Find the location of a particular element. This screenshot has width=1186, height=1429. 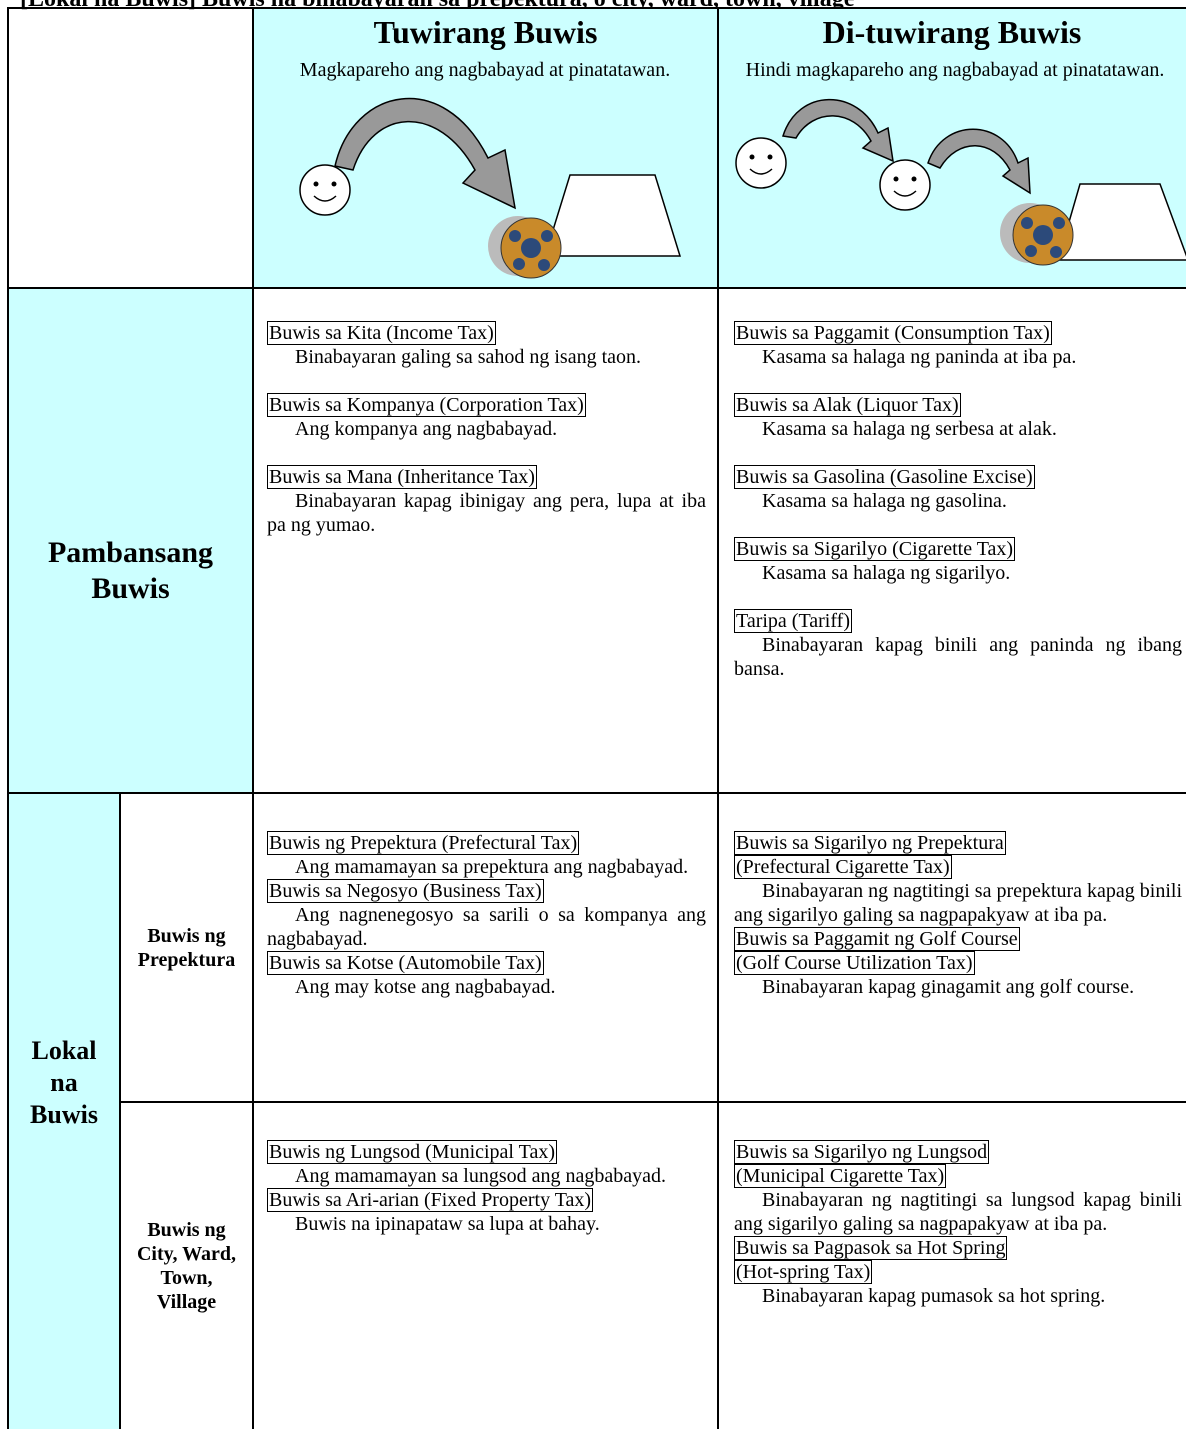

local-bg is located at coordinates (64, 1111).